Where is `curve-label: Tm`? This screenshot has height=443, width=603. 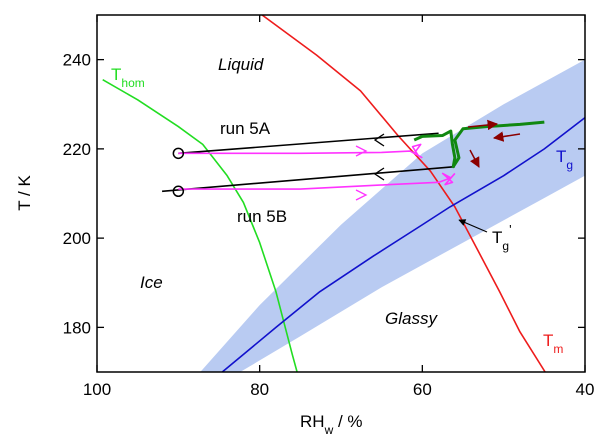 curve-label: Tm is located at coordinates (553, 343).